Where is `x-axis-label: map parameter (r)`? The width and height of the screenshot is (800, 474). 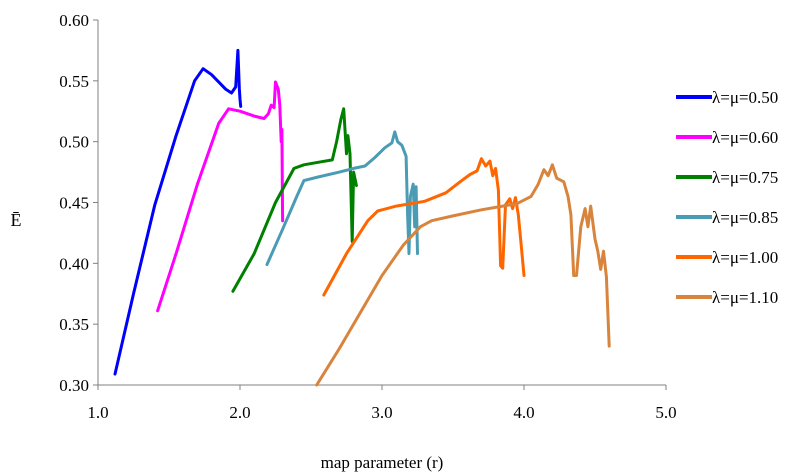 x-axis-label: map parameter (r) is located at coordinates (382, 462).